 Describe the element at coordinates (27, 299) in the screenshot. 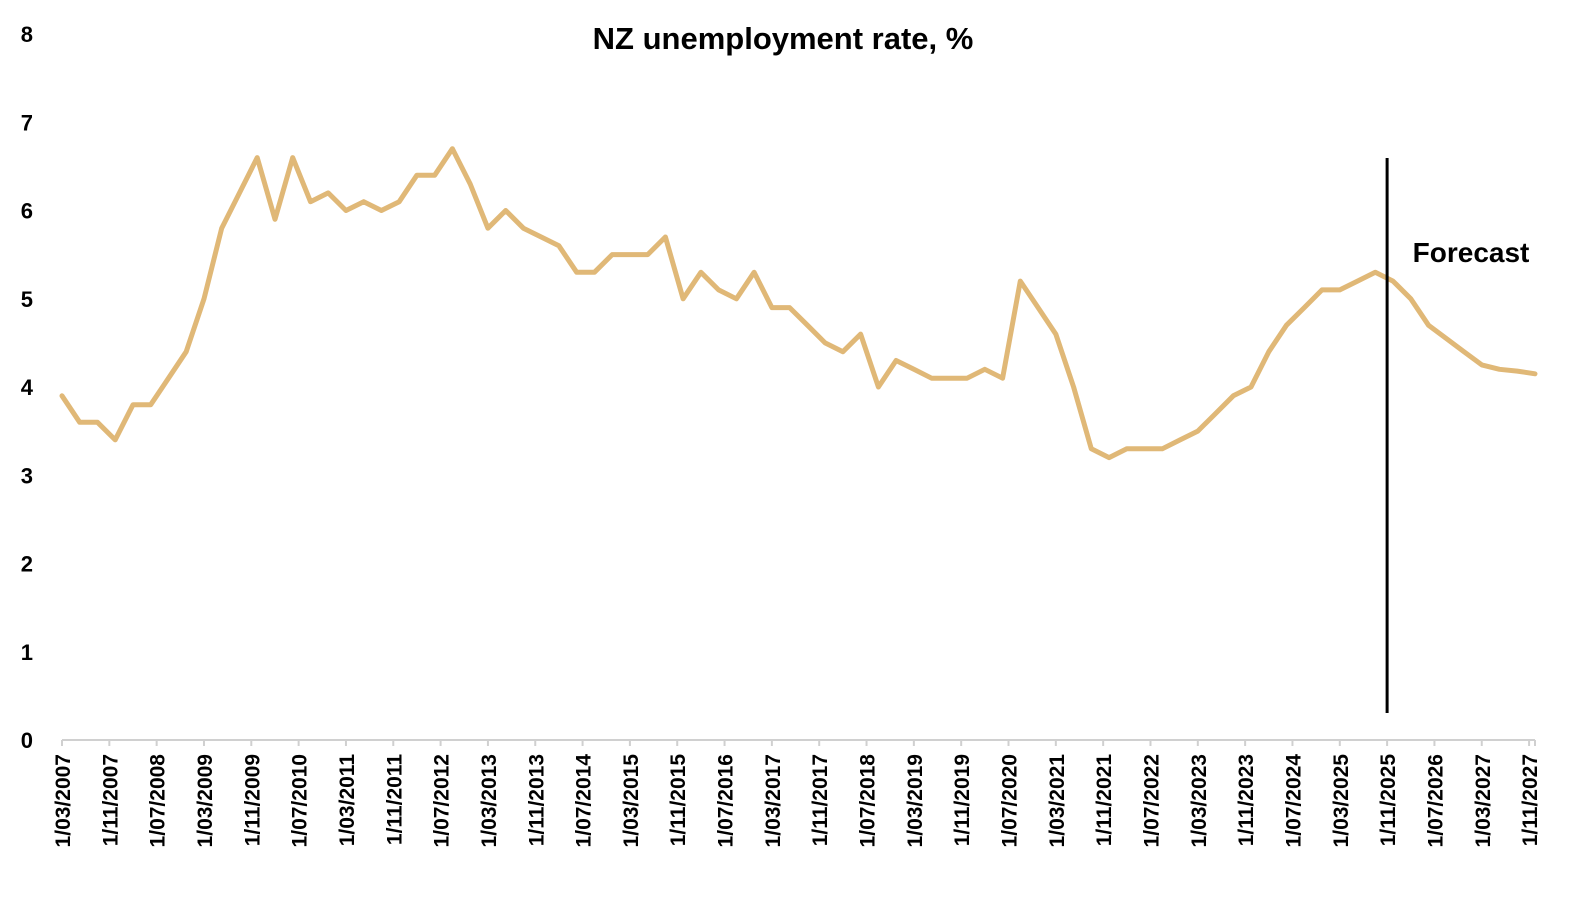

I see `y-tick-label: 5` at that location.